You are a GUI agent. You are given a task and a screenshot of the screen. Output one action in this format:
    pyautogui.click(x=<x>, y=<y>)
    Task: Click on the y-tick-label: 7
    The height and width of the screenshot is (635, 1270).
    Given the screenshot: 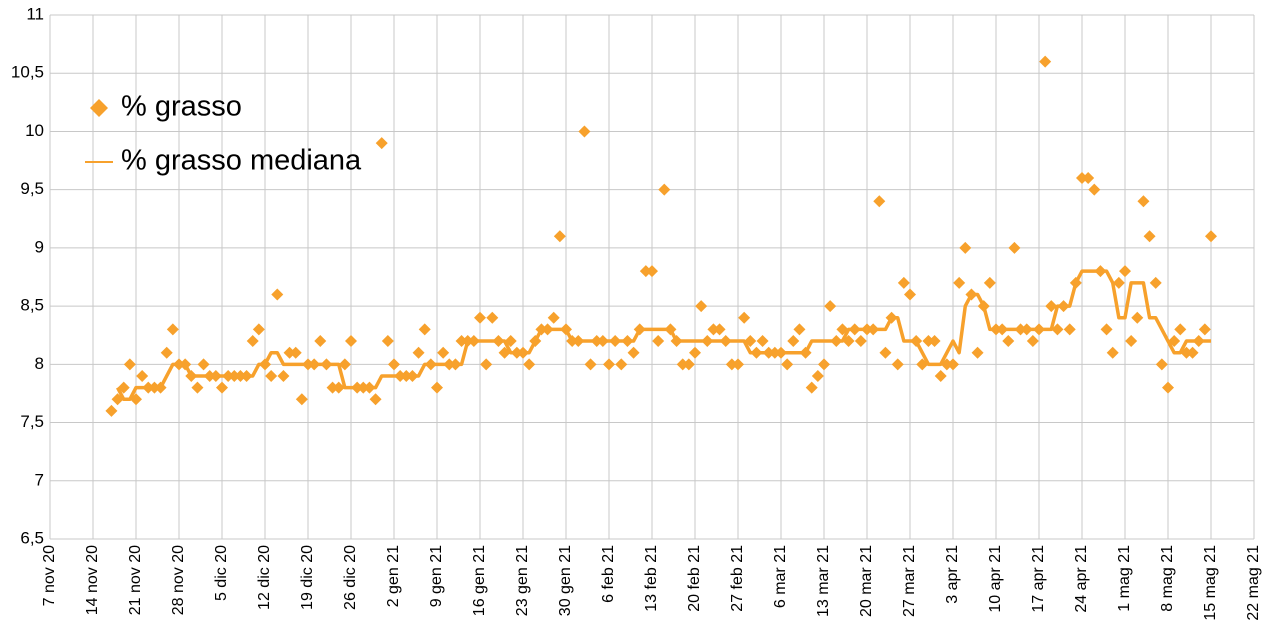 What is the action you would take?
    pyautogui.click(x=39, y=479)
    